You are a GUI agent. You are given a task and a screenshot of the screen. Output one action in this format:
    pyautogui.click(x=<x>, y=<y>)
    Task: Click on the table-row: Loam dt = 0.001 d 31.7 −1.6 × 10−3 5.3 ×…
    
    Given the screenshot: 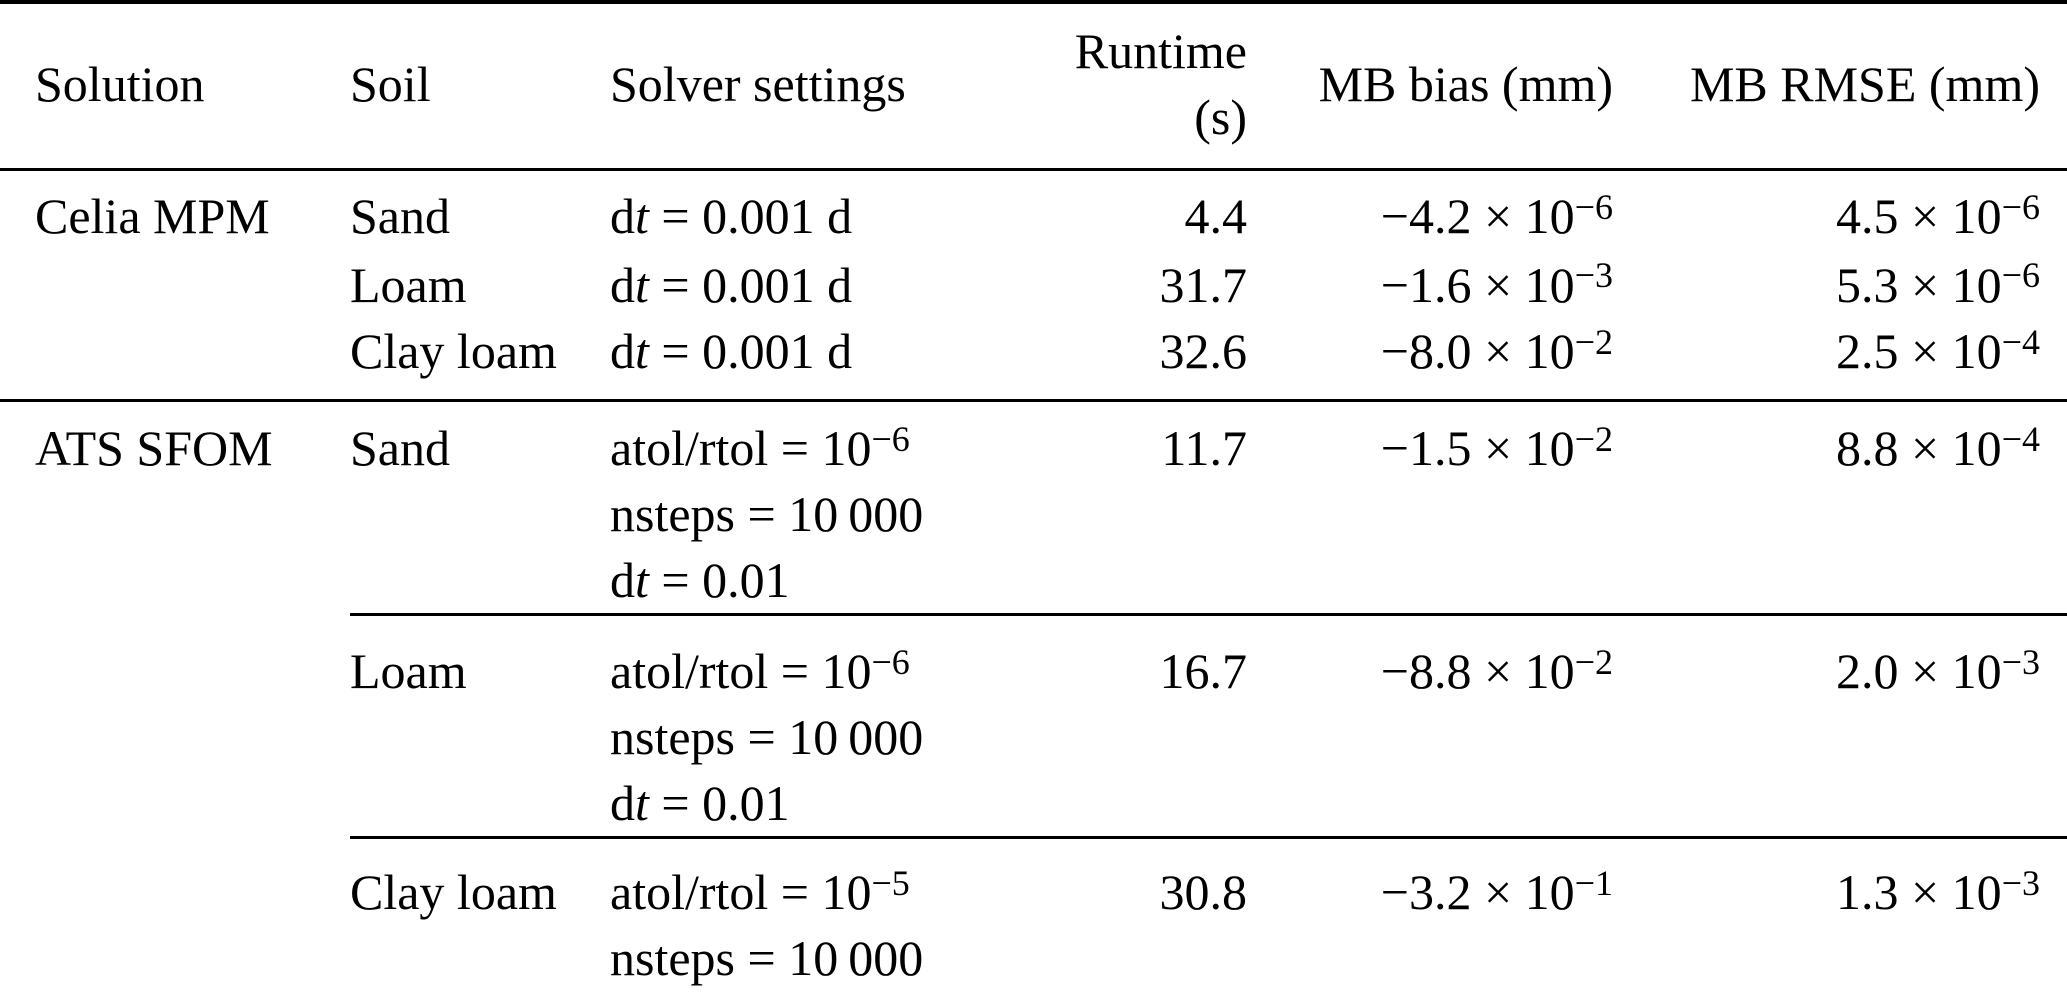 What is the action you would take?
    pyautogui.click(x=1033, y=285)
    